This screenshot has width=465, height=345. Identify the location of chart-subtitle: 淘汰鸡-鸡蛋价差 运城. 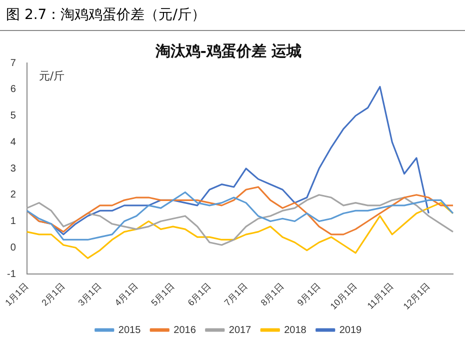
(228, 51).